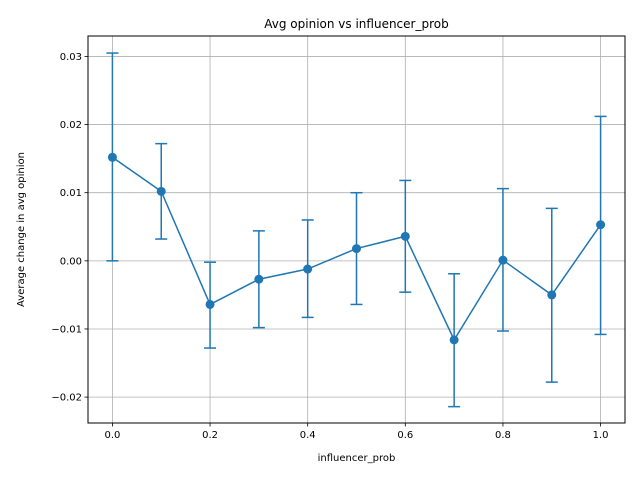  Describe the element at coordinates (112, 435) in the screenshot. I see `x-tick-label: 0.0` at that location.